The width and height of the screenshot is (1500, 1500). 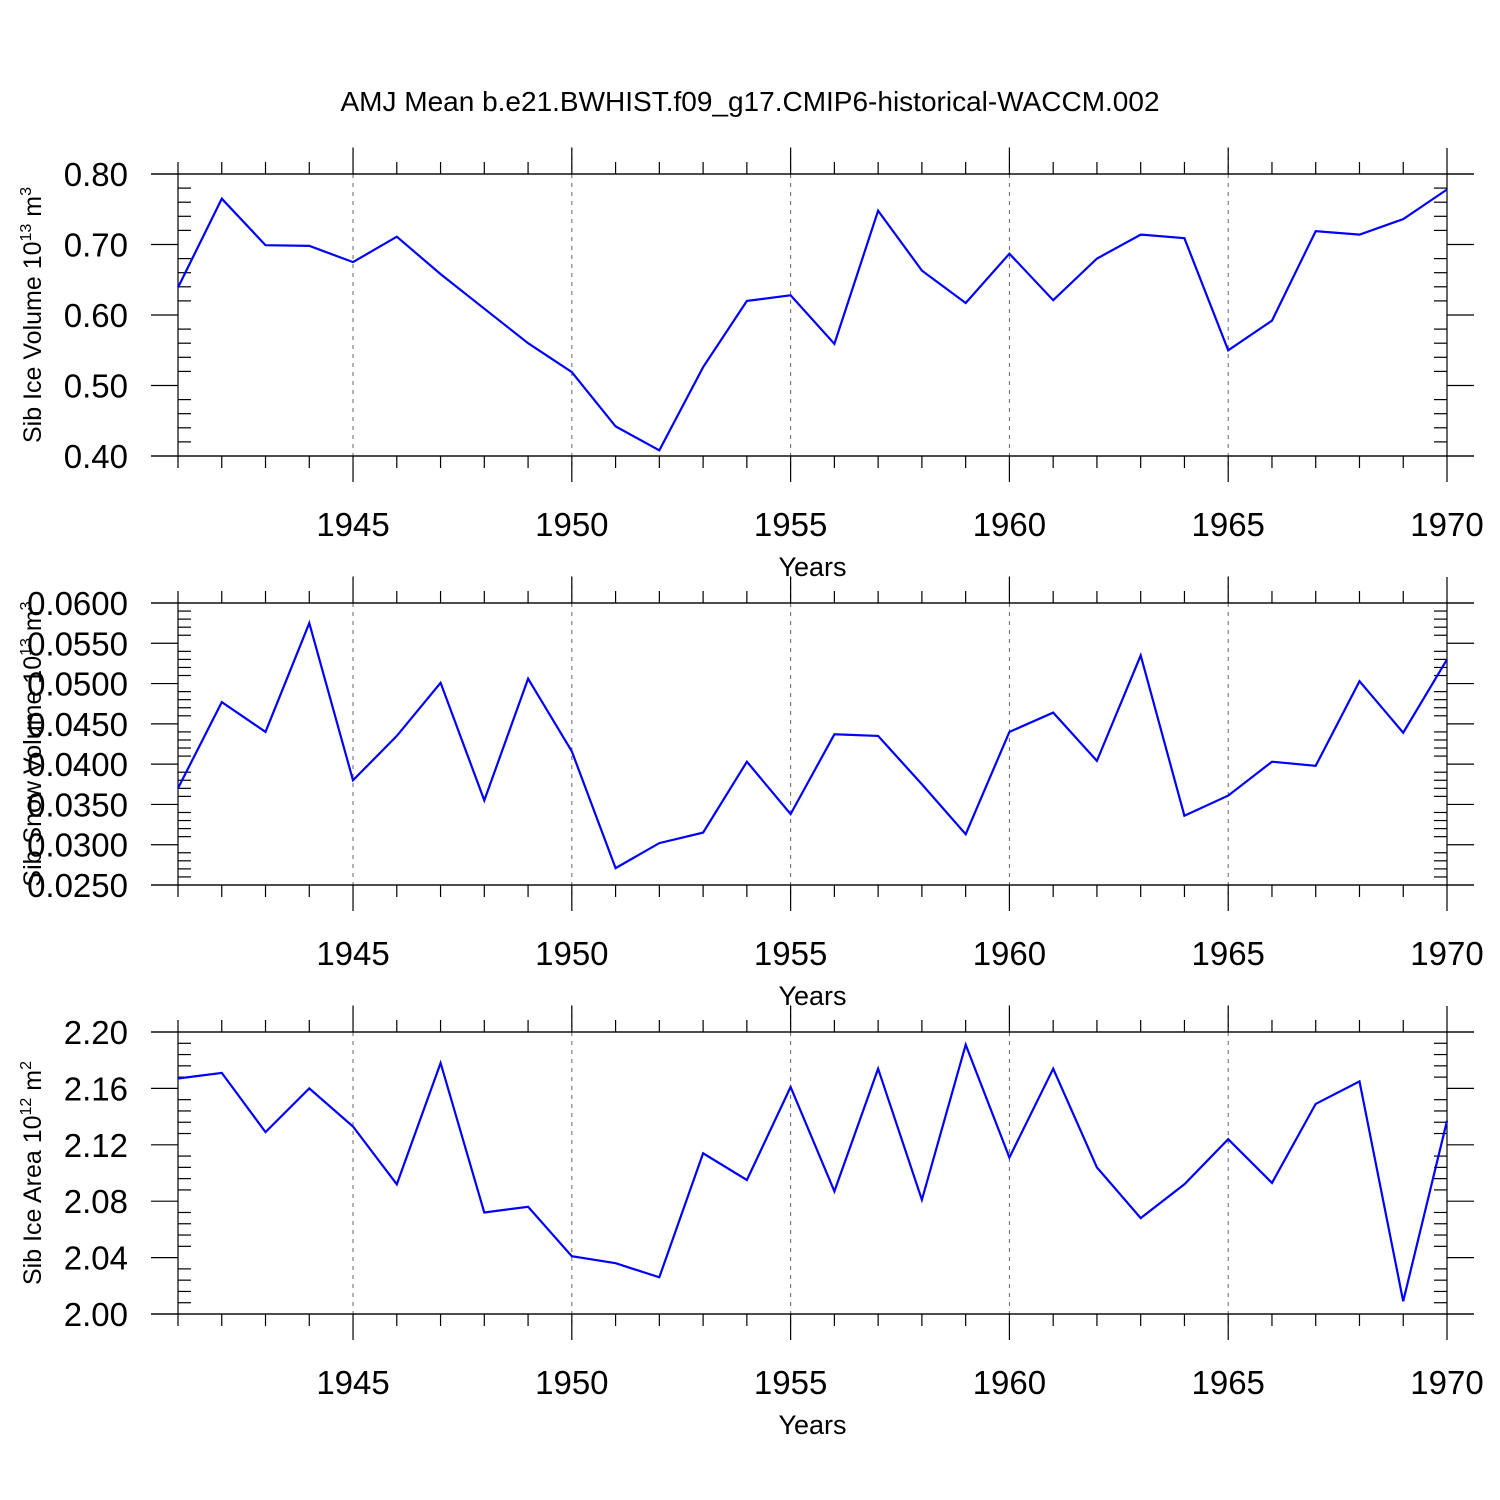 I want to click on y-tick-label: 2.04, so click(x=96, y=1258).